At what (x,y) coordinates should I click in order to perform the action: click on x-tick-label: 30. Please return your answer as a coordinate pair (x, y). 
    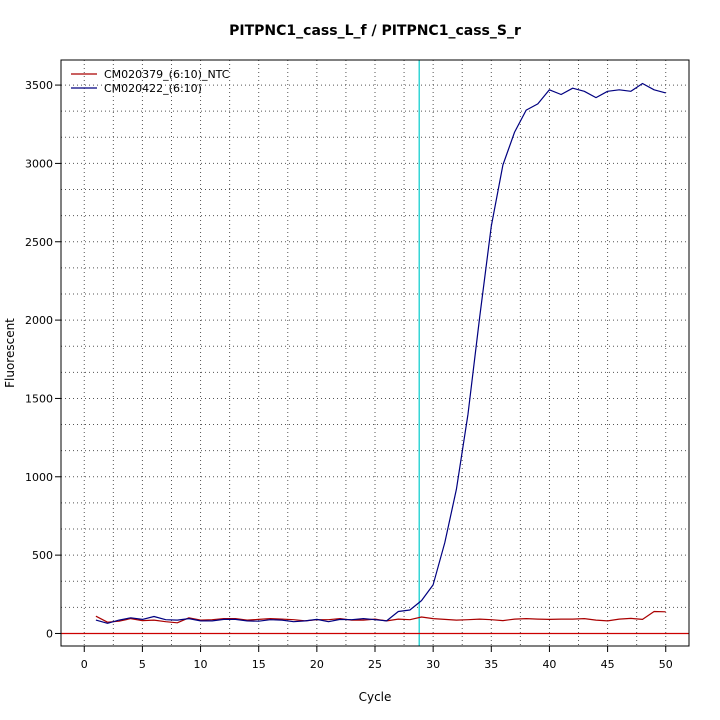
    Looking at the image, I should click on (433, 664).